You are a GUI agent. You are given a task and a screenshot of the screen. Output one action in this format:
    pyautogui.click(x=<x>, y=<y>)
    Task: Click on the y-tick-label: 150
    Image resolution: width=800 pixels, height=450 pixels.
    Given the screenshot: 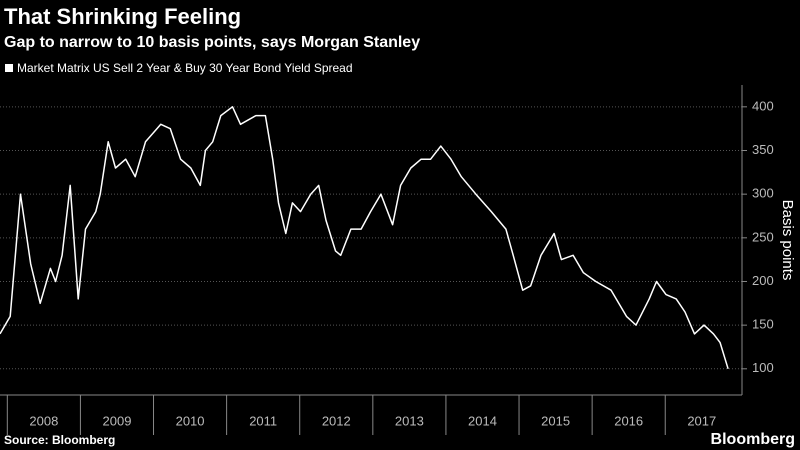 What is the action you would take?
    pyautogui.click(x=763, y=324)
    